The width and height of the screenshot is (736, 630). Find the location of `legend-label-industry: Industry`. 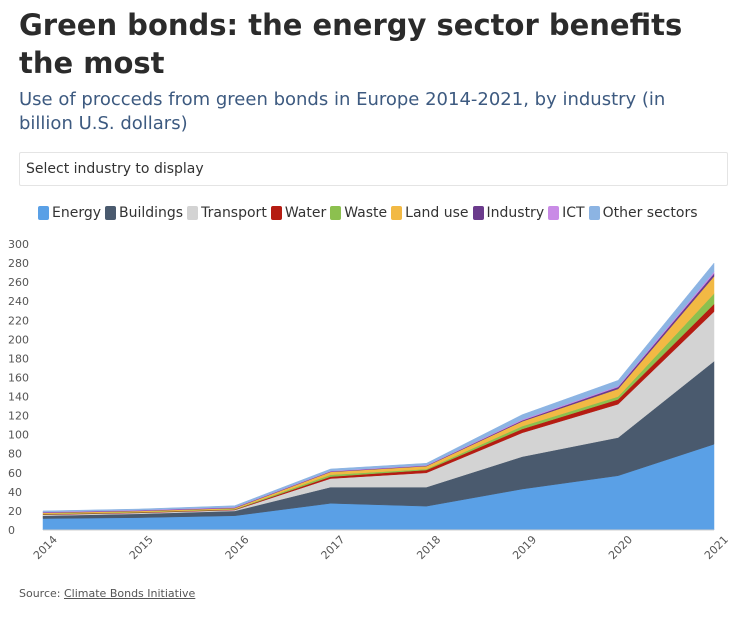

legend-label-industry: Industry is located at coordinates (515, 213).